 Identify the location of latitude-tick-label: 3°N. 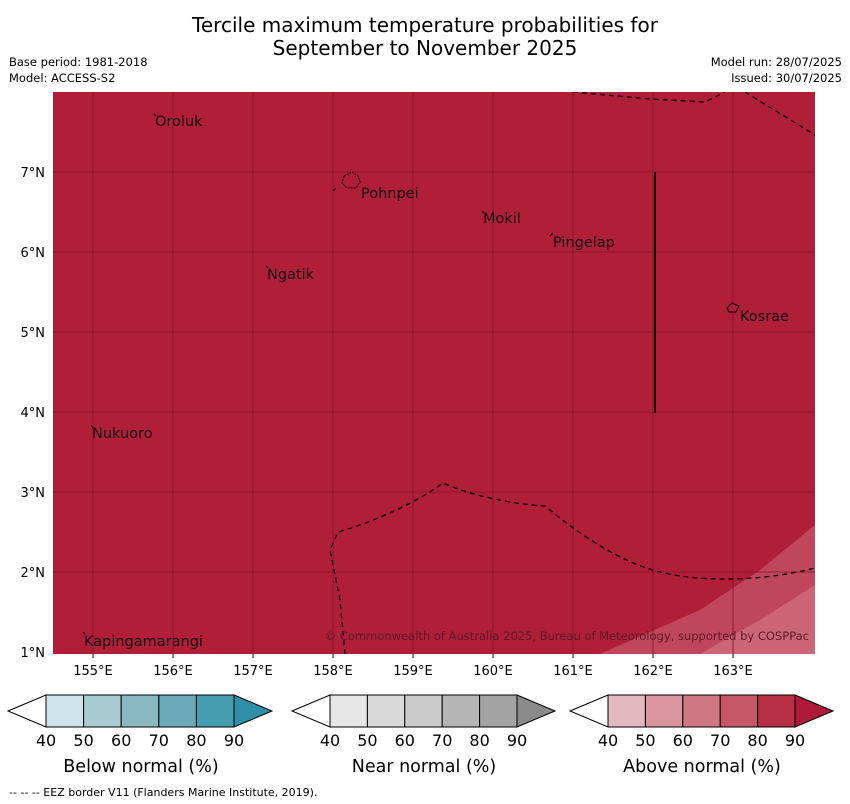
(33, 493).